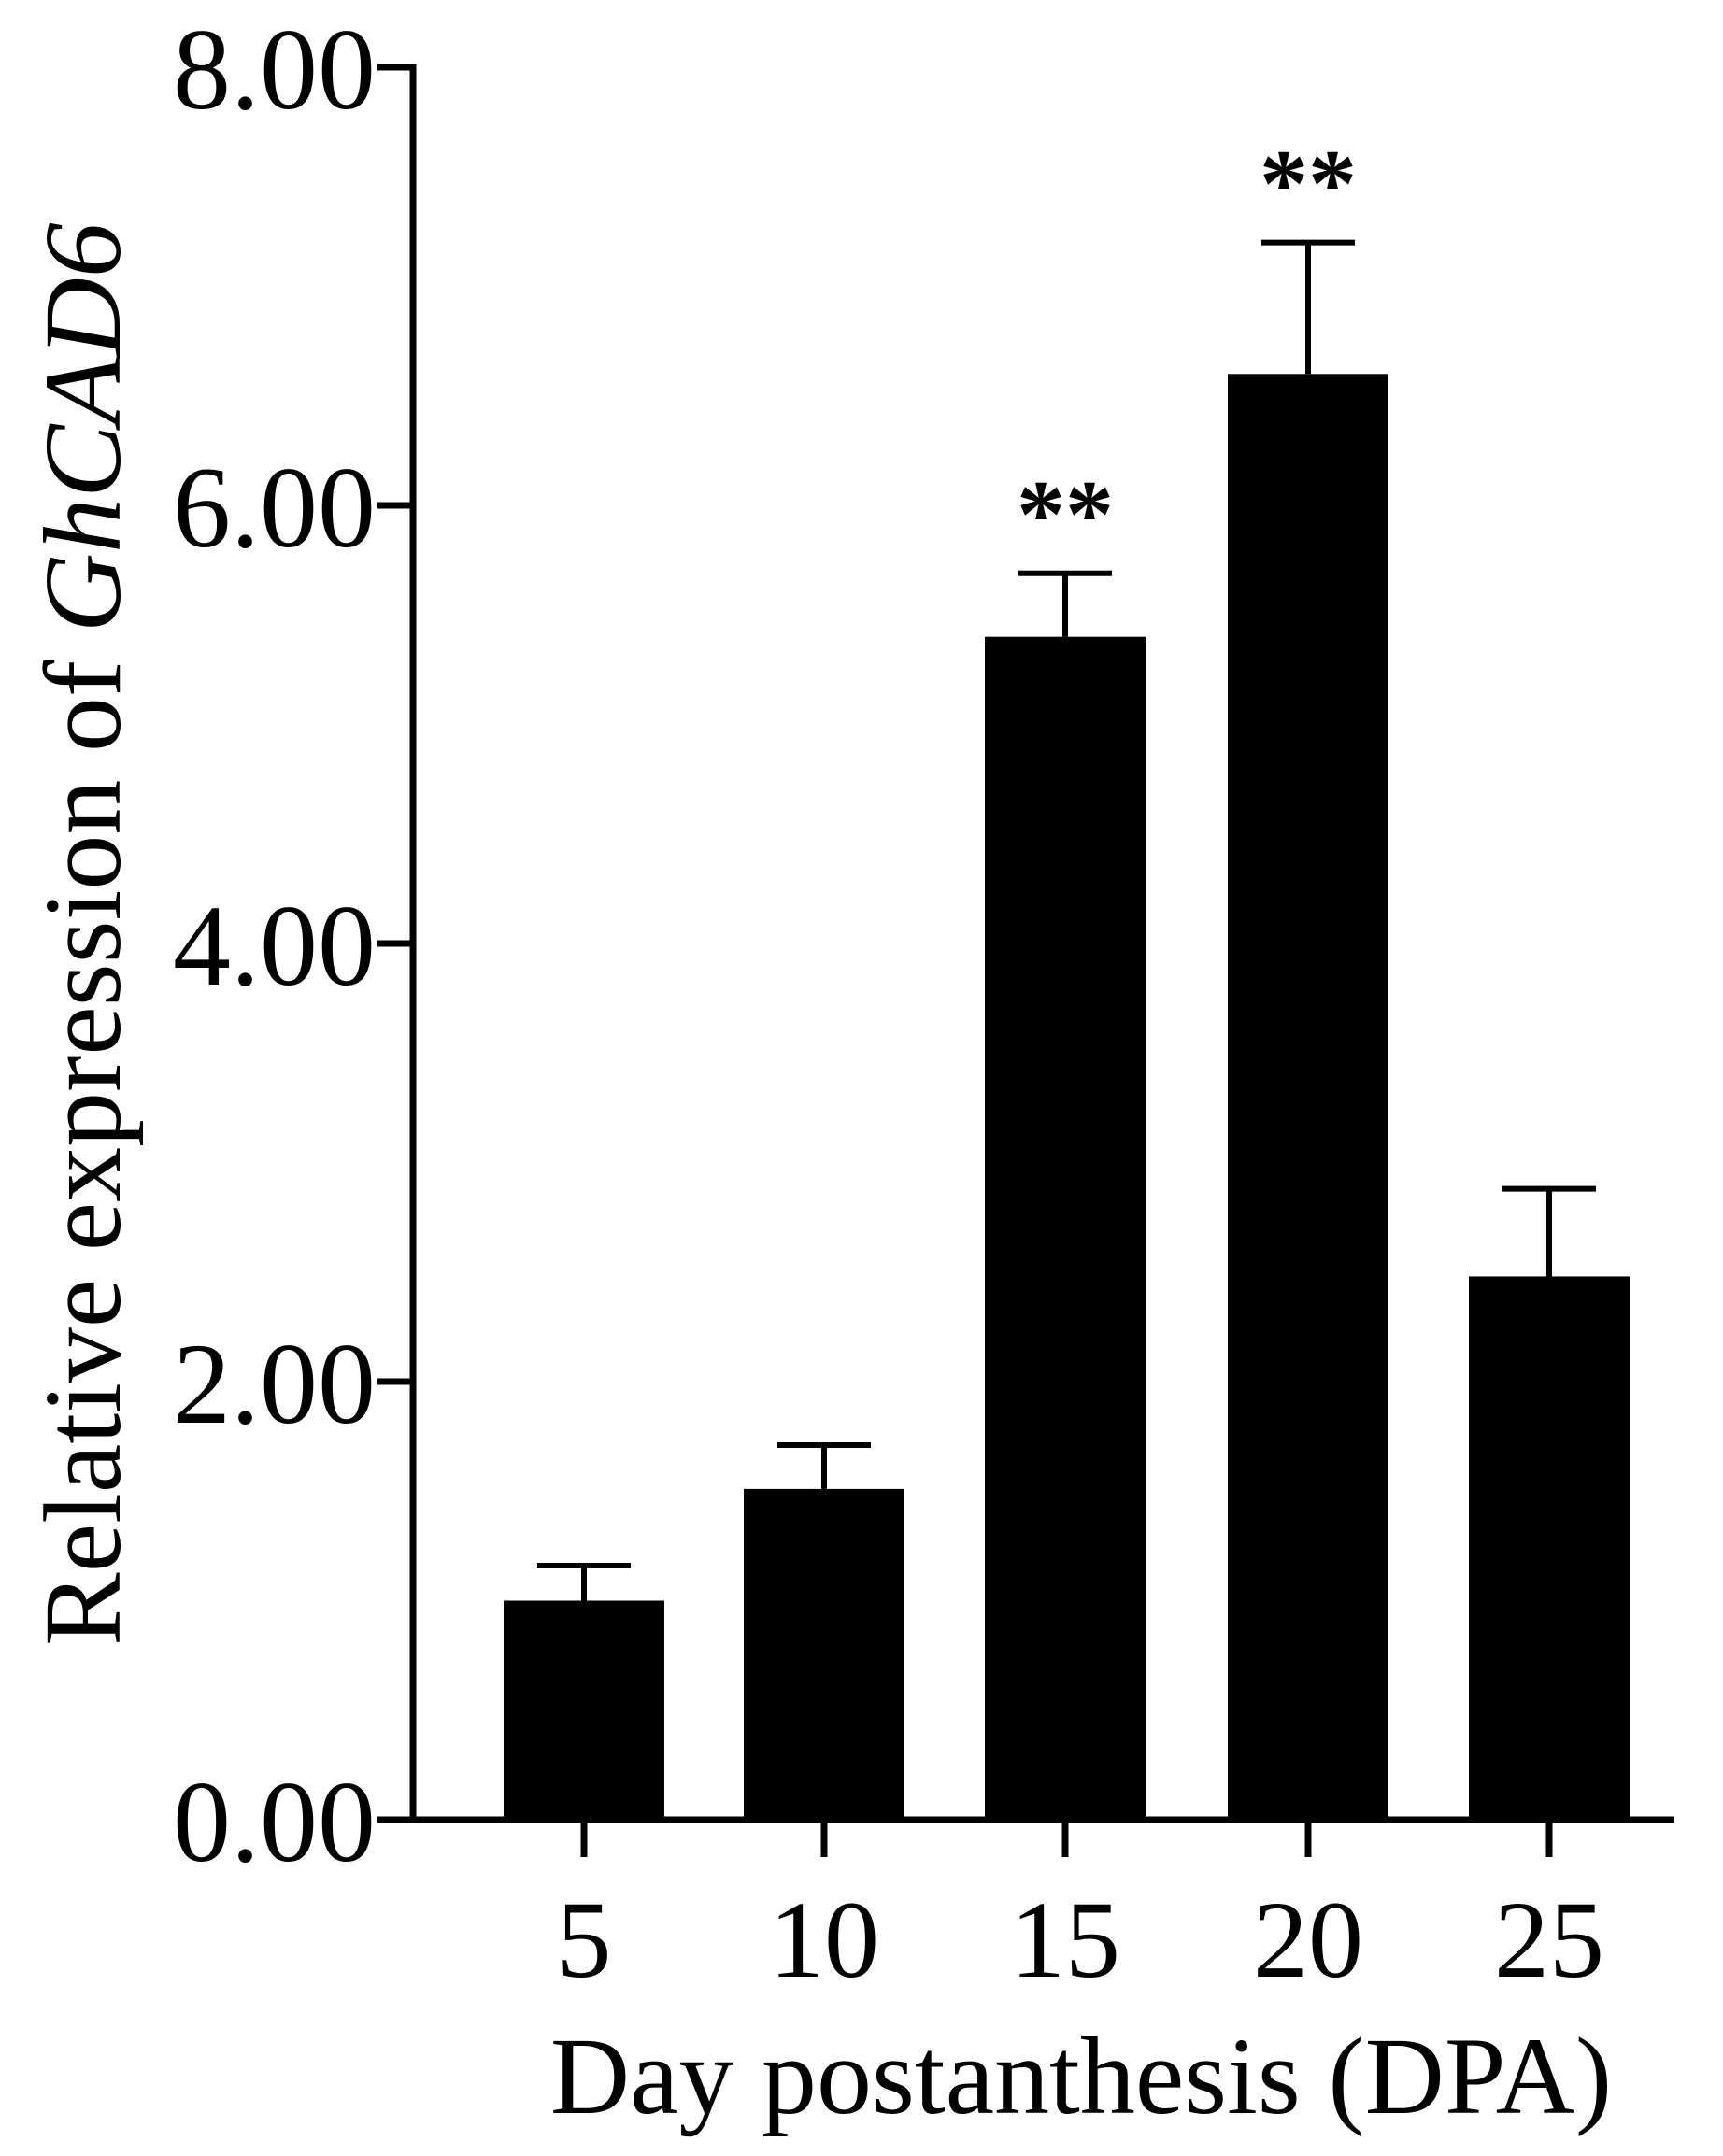  What do you see at coordinates (1187, 350) in the screenshot?
I see `significance-layer: ** **` at bounding box center [1187, 350].